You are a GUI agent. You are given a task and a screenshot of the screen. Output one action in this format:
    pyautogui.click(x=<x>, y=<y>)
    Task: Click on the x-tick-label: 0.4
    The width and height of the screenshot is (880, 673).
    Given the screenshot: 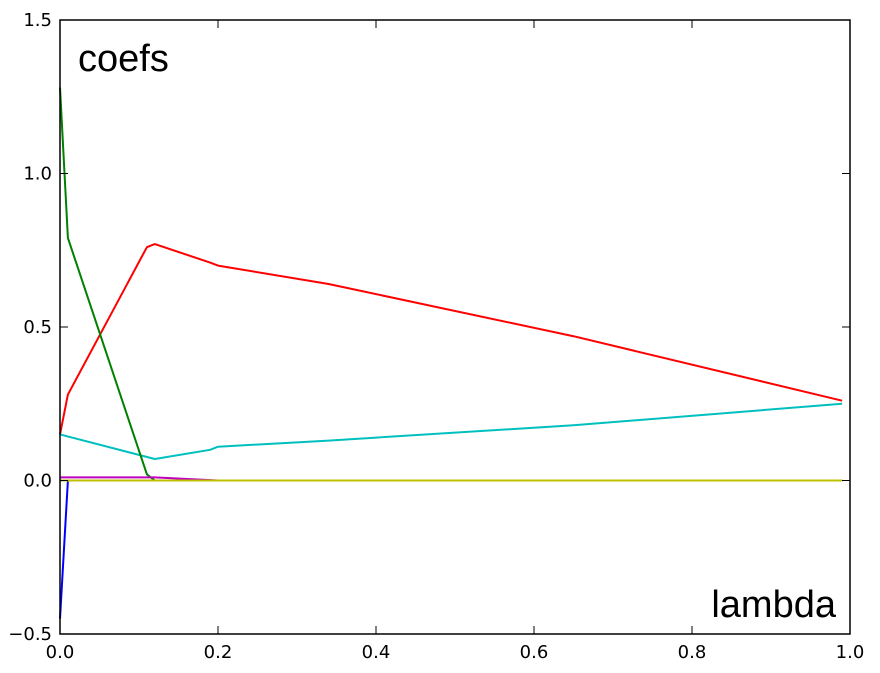 What is the action you would take?
    pyautogui.click(x=376, y=652)
    